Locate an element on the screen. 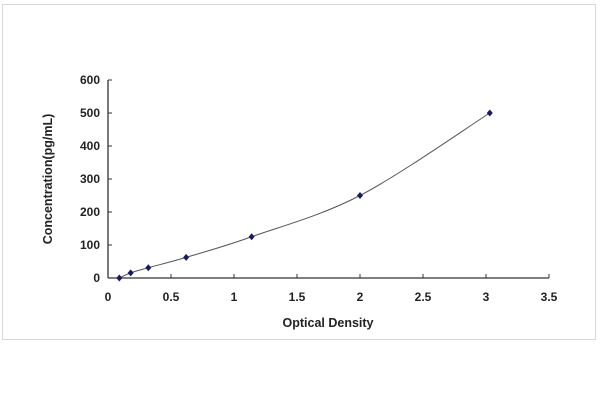 The width and height of the screenshot is (600, 400). x-tick-label: 1.5 is located at coordinates (297, 297).